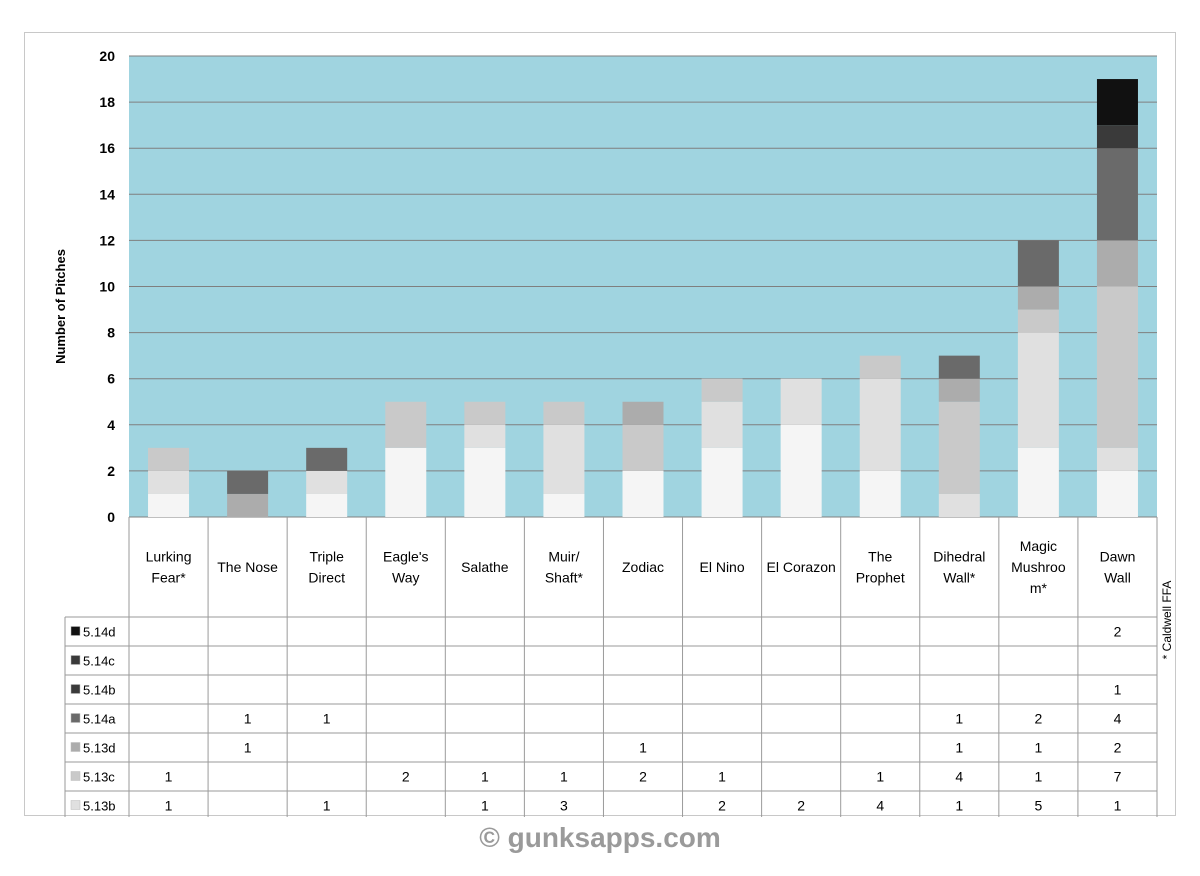 The width and height of the screenshot is (1200, 876). What do you see at coordinates (111, 425) in the screenshot?
I see `y-tick-label: 4` at bounding box center [111, 425].